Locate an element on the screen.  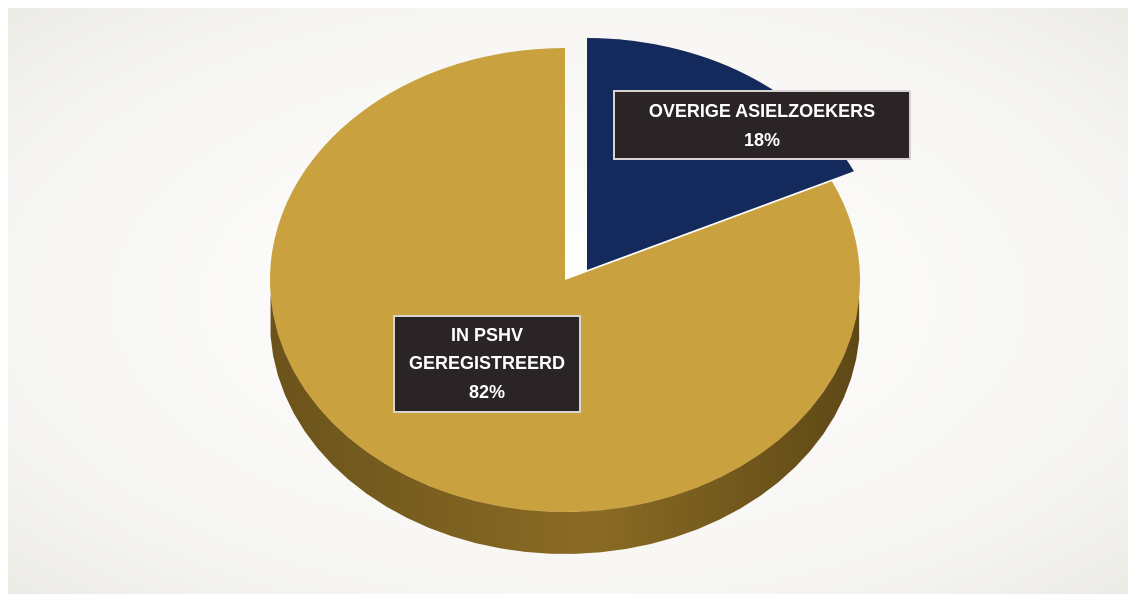
slice-label-overige: OVERIGE ASIELZOEKERS 18% is located at coordinates (762, 125).